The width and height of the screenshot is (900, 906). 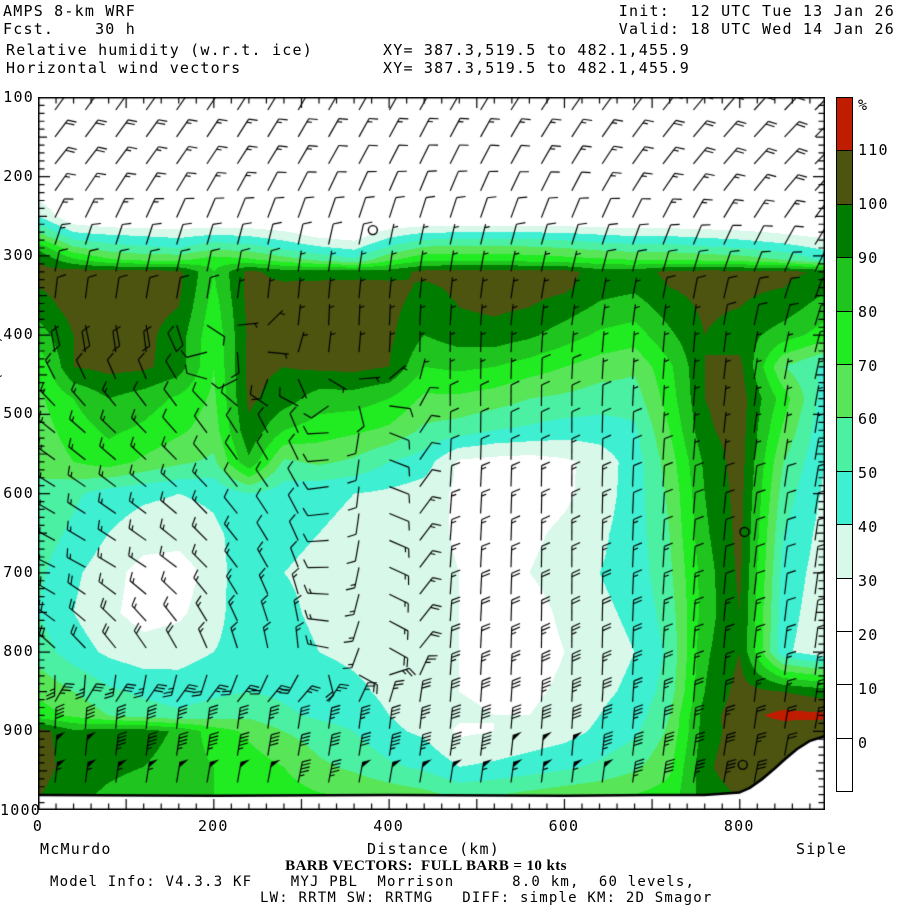 I want to click on y-tick-label: 500, so click(x=18, y=413).